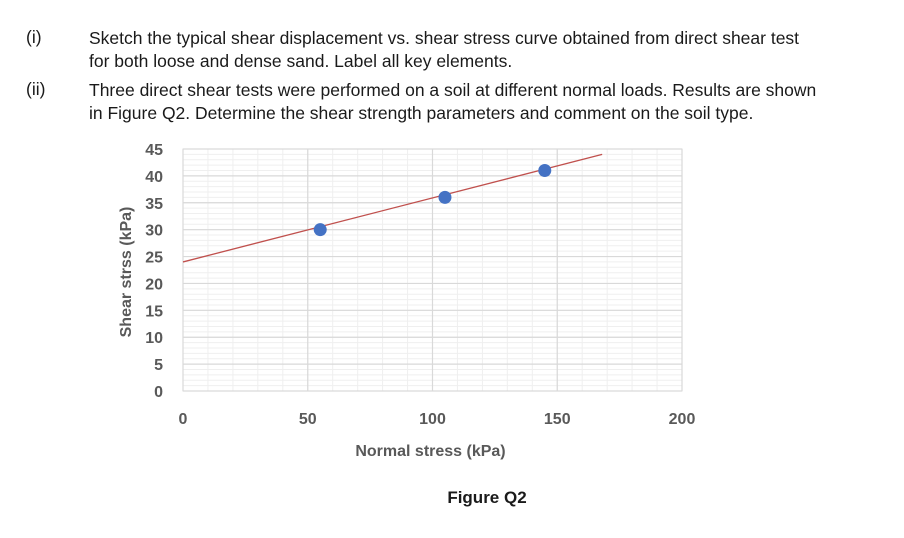  I want to click on question-ii-label: (ii), so click(36, 89).